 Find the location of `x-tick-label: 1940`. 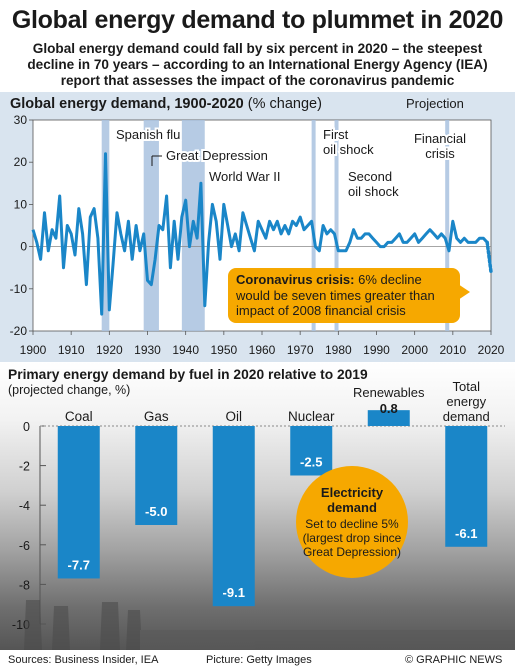

x-tick-label: 1940 is located at coordinates (185, 350).